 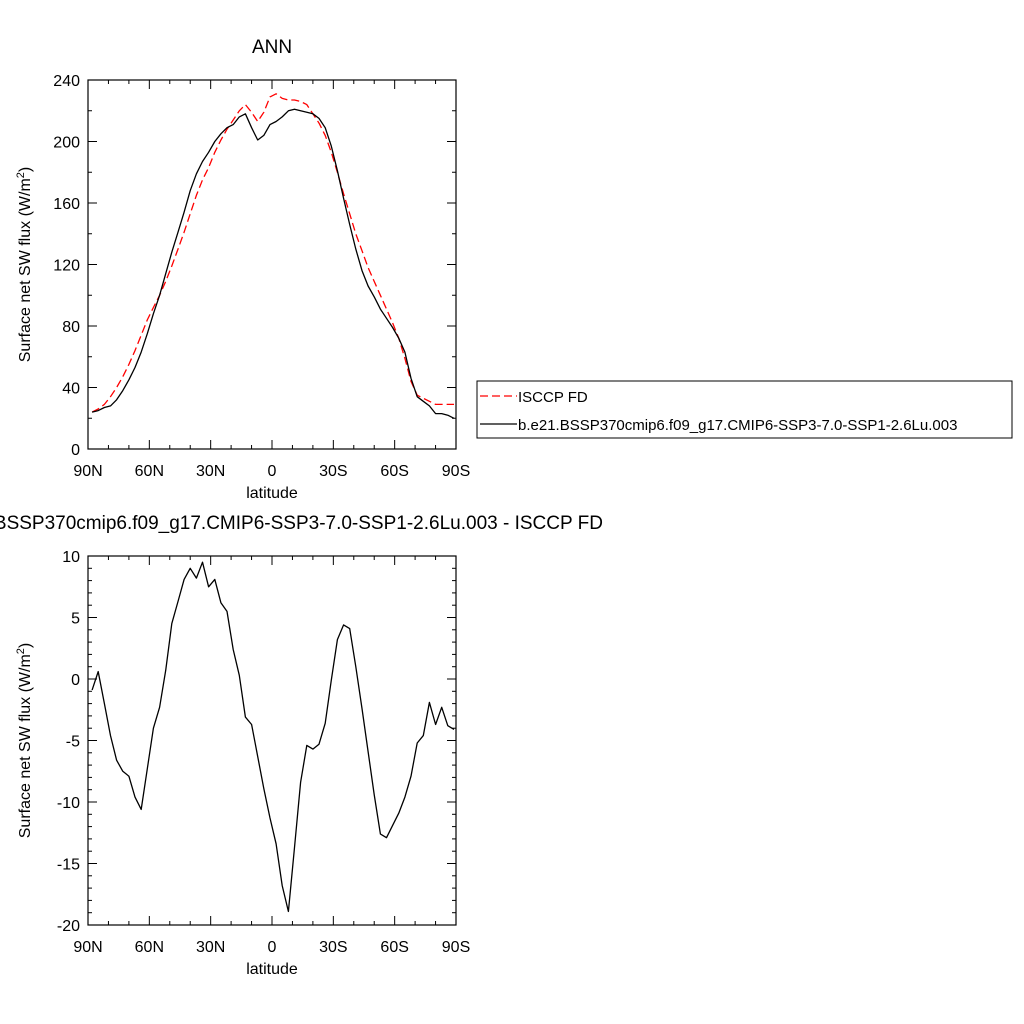 I want to click on y-tick-label: 120, so click(x=66, y=266).